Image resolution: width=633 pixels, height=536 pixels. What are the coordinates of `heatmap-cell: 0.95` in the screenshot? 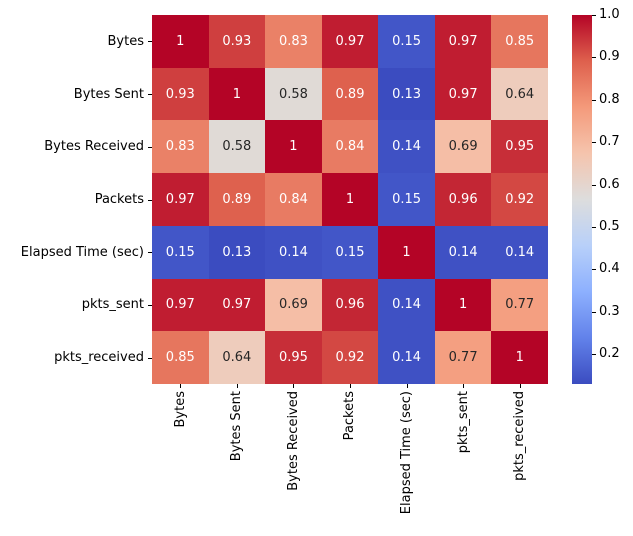 It's located at (293, 357).